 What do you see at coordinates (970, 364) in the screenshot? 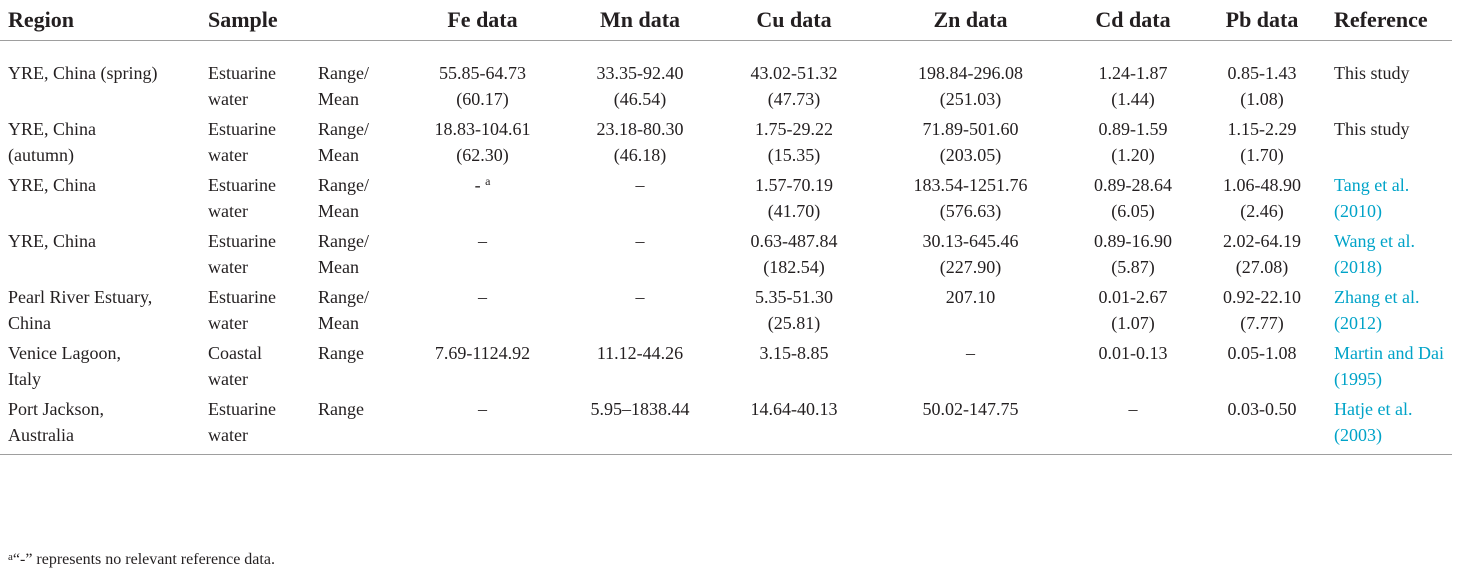
I see `cell-zn: –` at bounding box center [970, 364].